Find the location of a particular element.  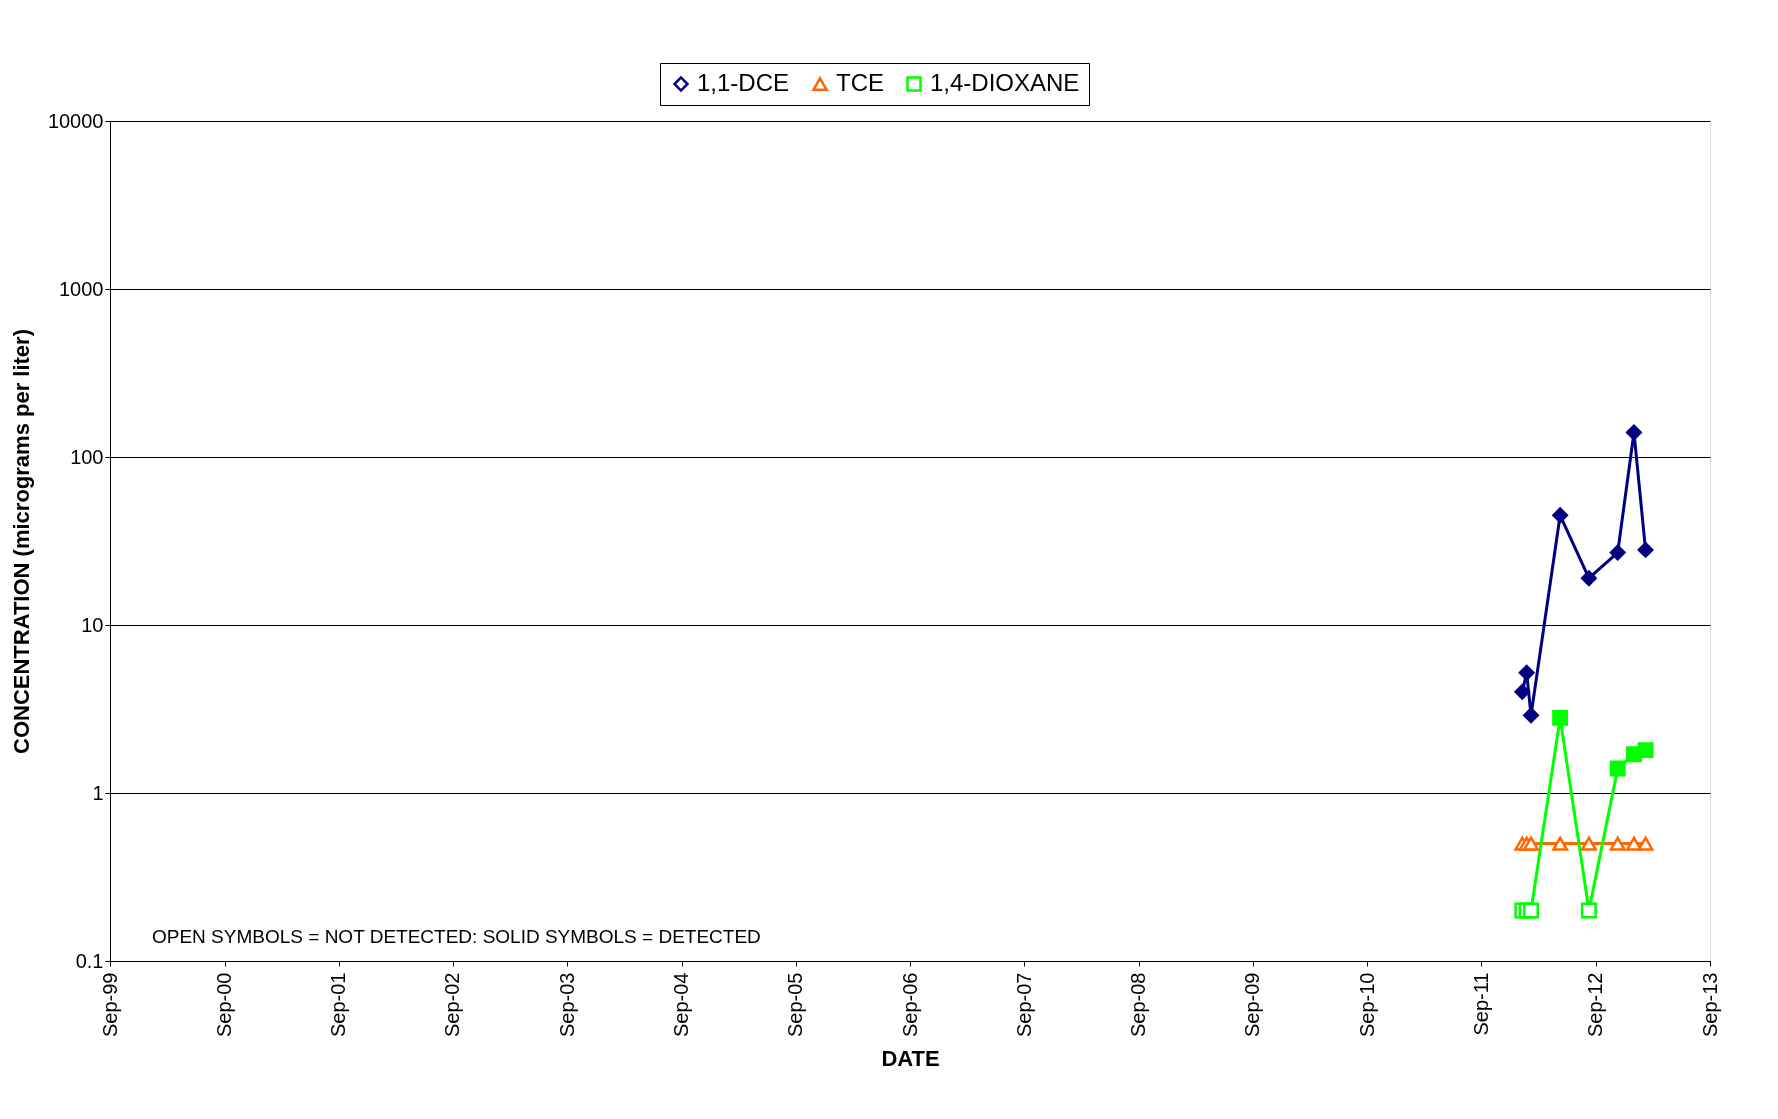

y-tick-label: 0.1 is located at coordinates (89, 960).